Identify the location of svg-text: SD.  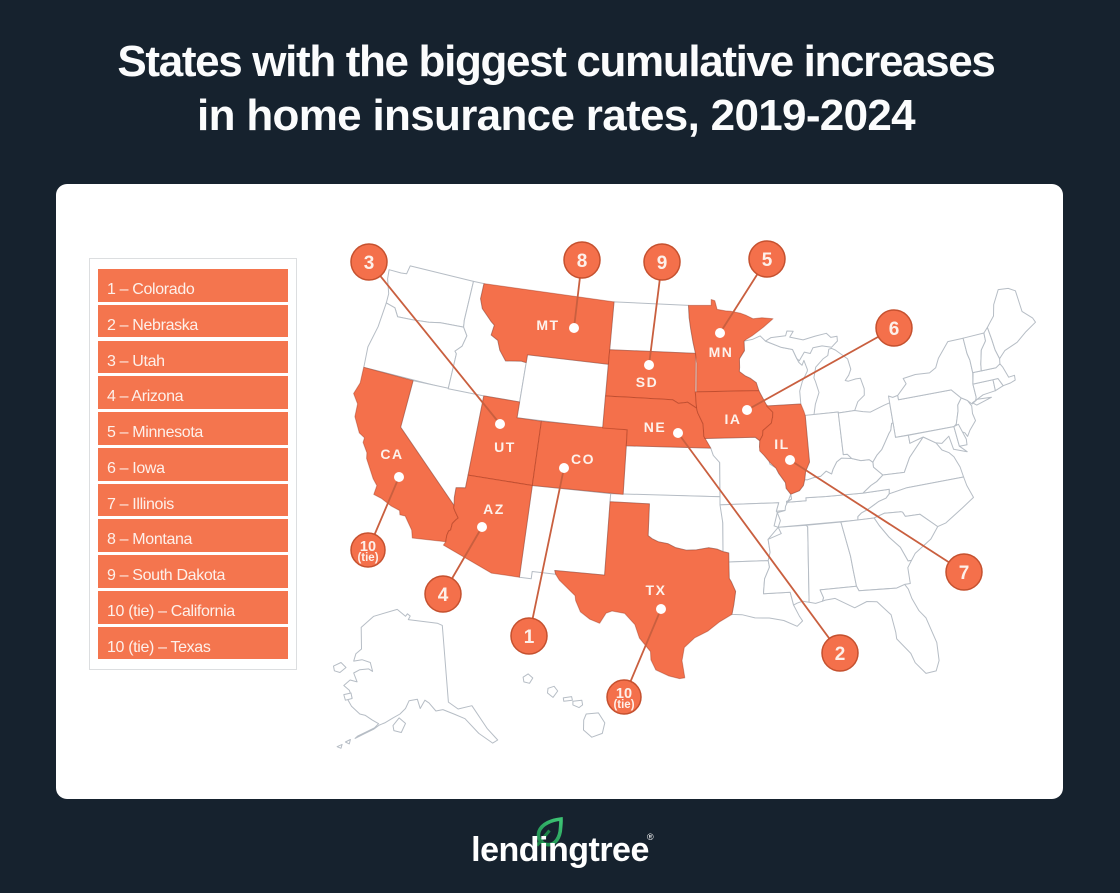
(647, 382).